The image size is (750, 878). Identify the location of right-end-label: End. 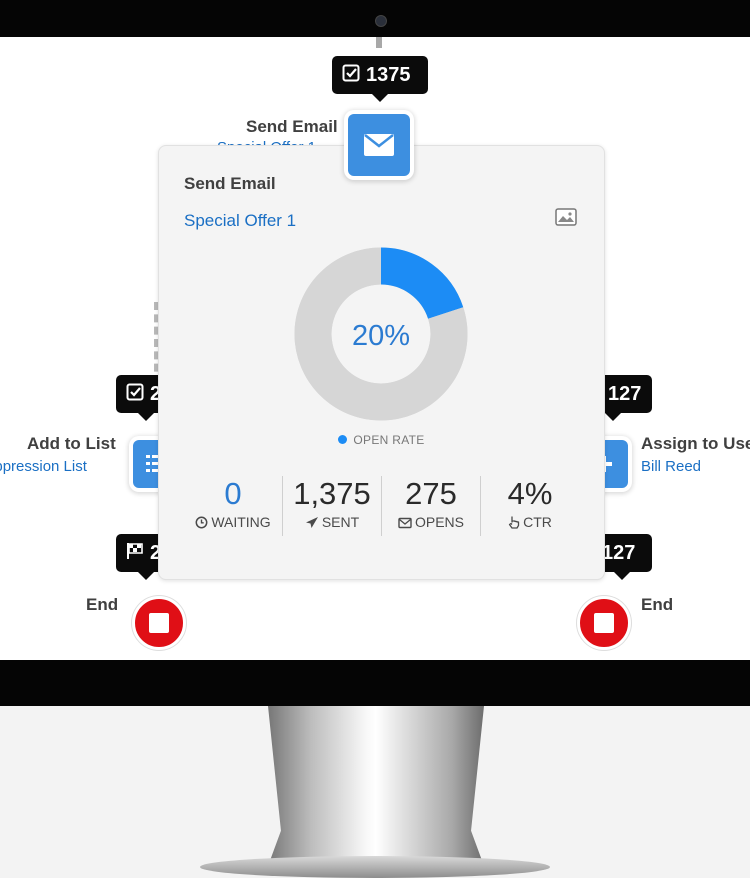
(657, 604).